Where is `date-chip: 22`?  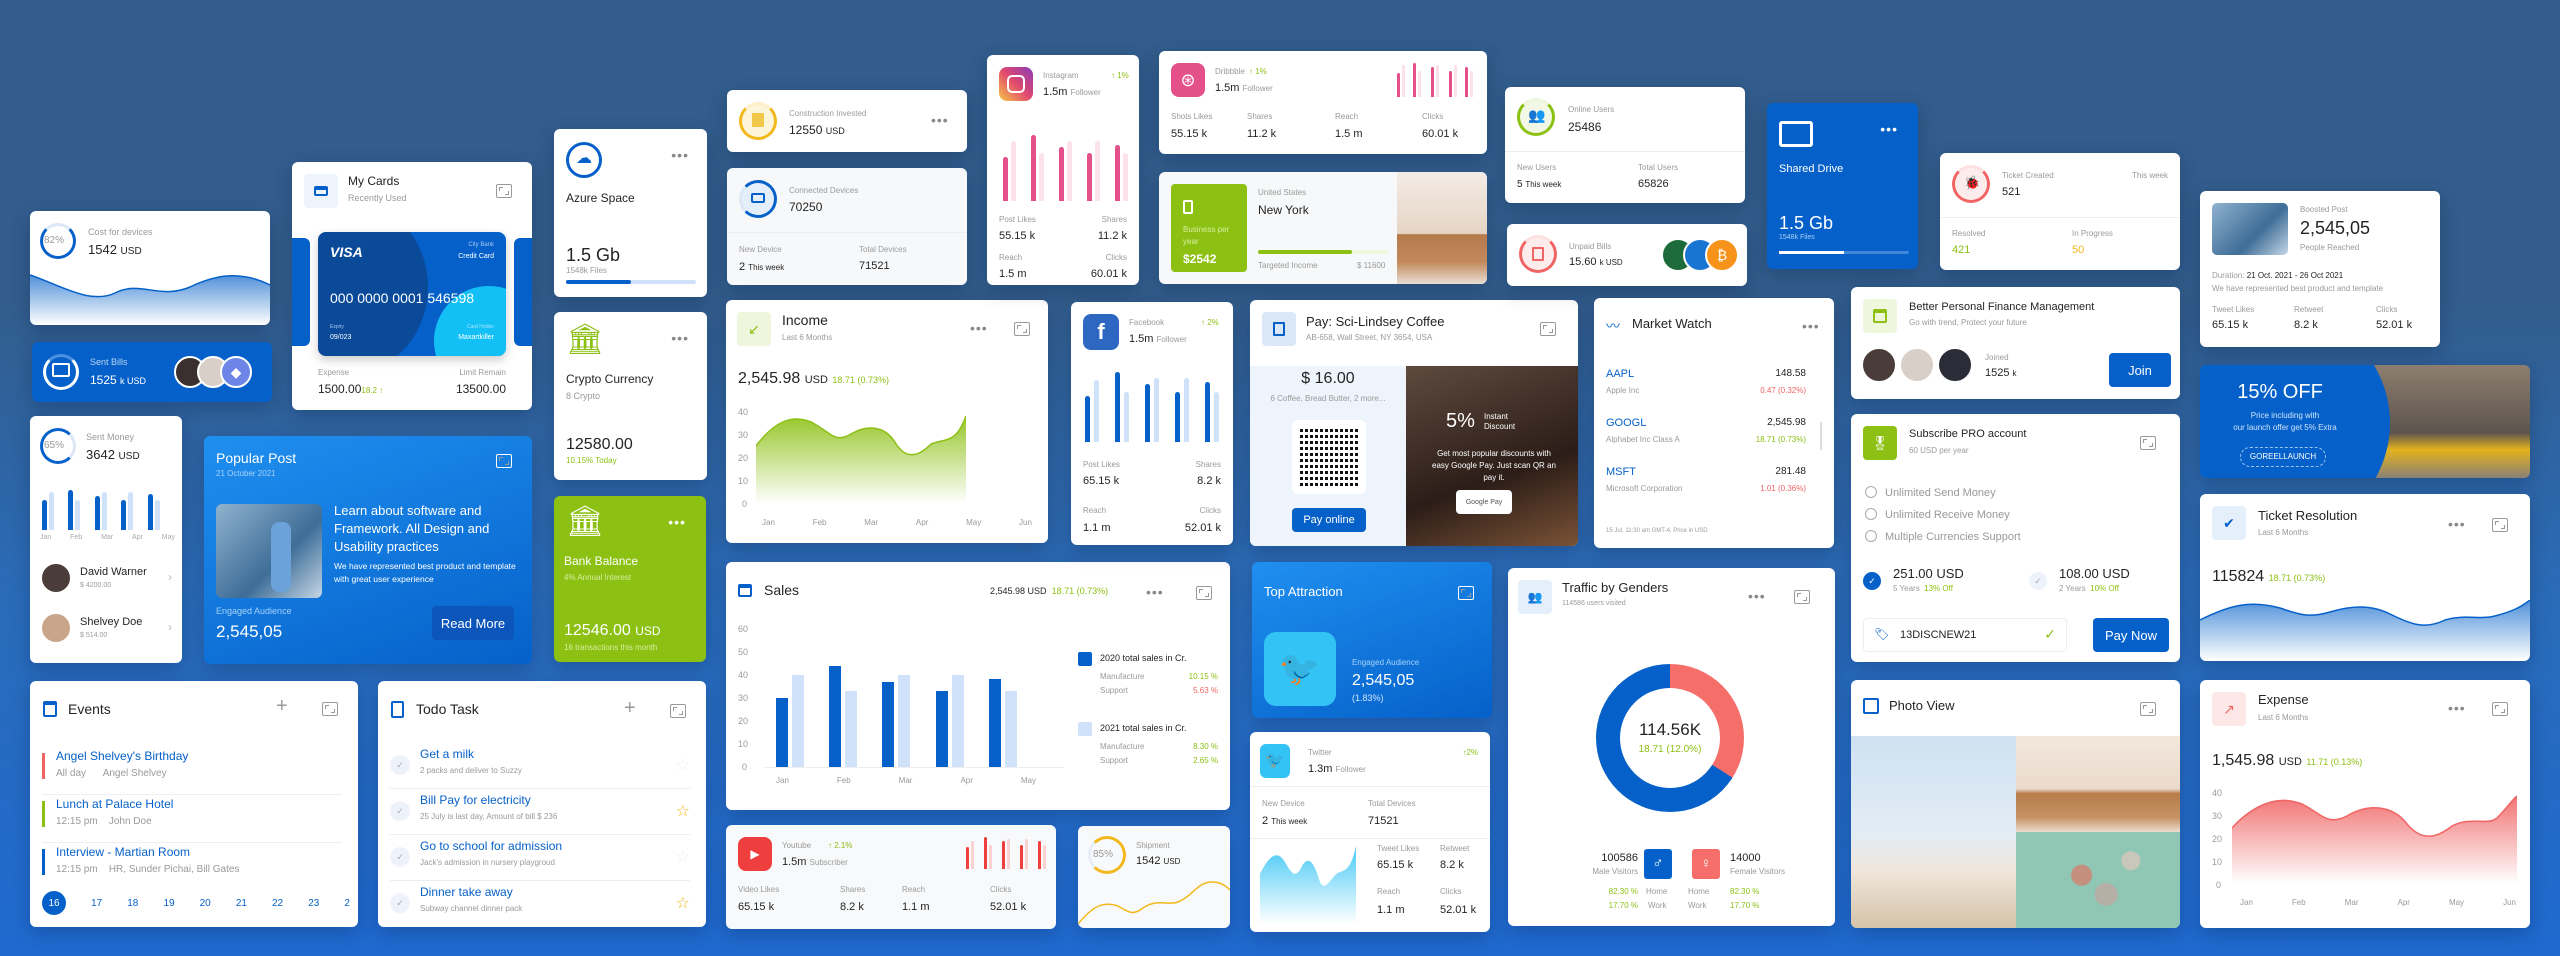
date-chip: 22 is located at coordinates (278, 903).